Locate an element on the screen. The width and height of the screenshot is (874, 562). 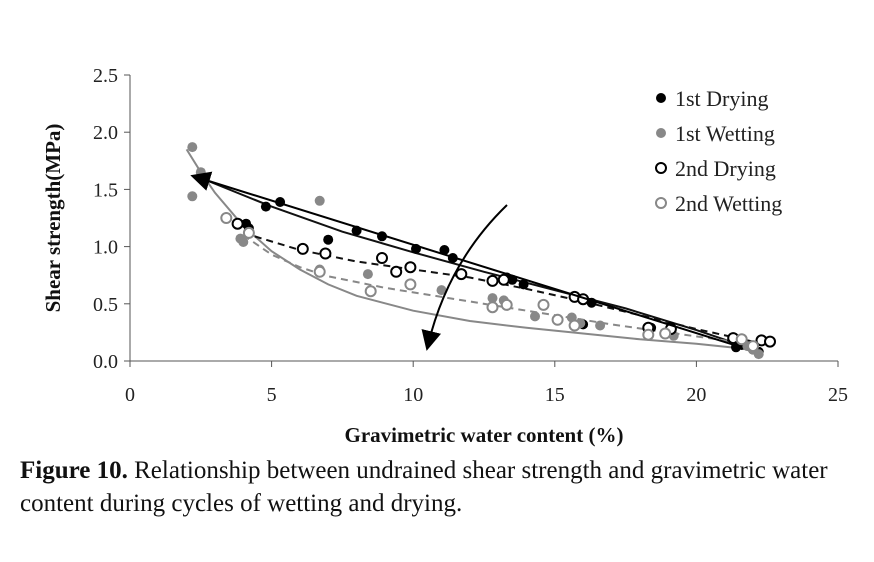
legend-label: 2nd Wetting is located at coordinates (728, 203).